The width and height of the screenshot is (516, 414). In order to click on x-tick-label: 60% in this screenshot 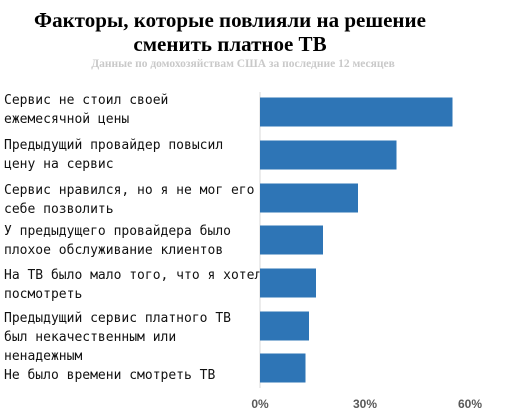, I will do `click(470, 404)`.